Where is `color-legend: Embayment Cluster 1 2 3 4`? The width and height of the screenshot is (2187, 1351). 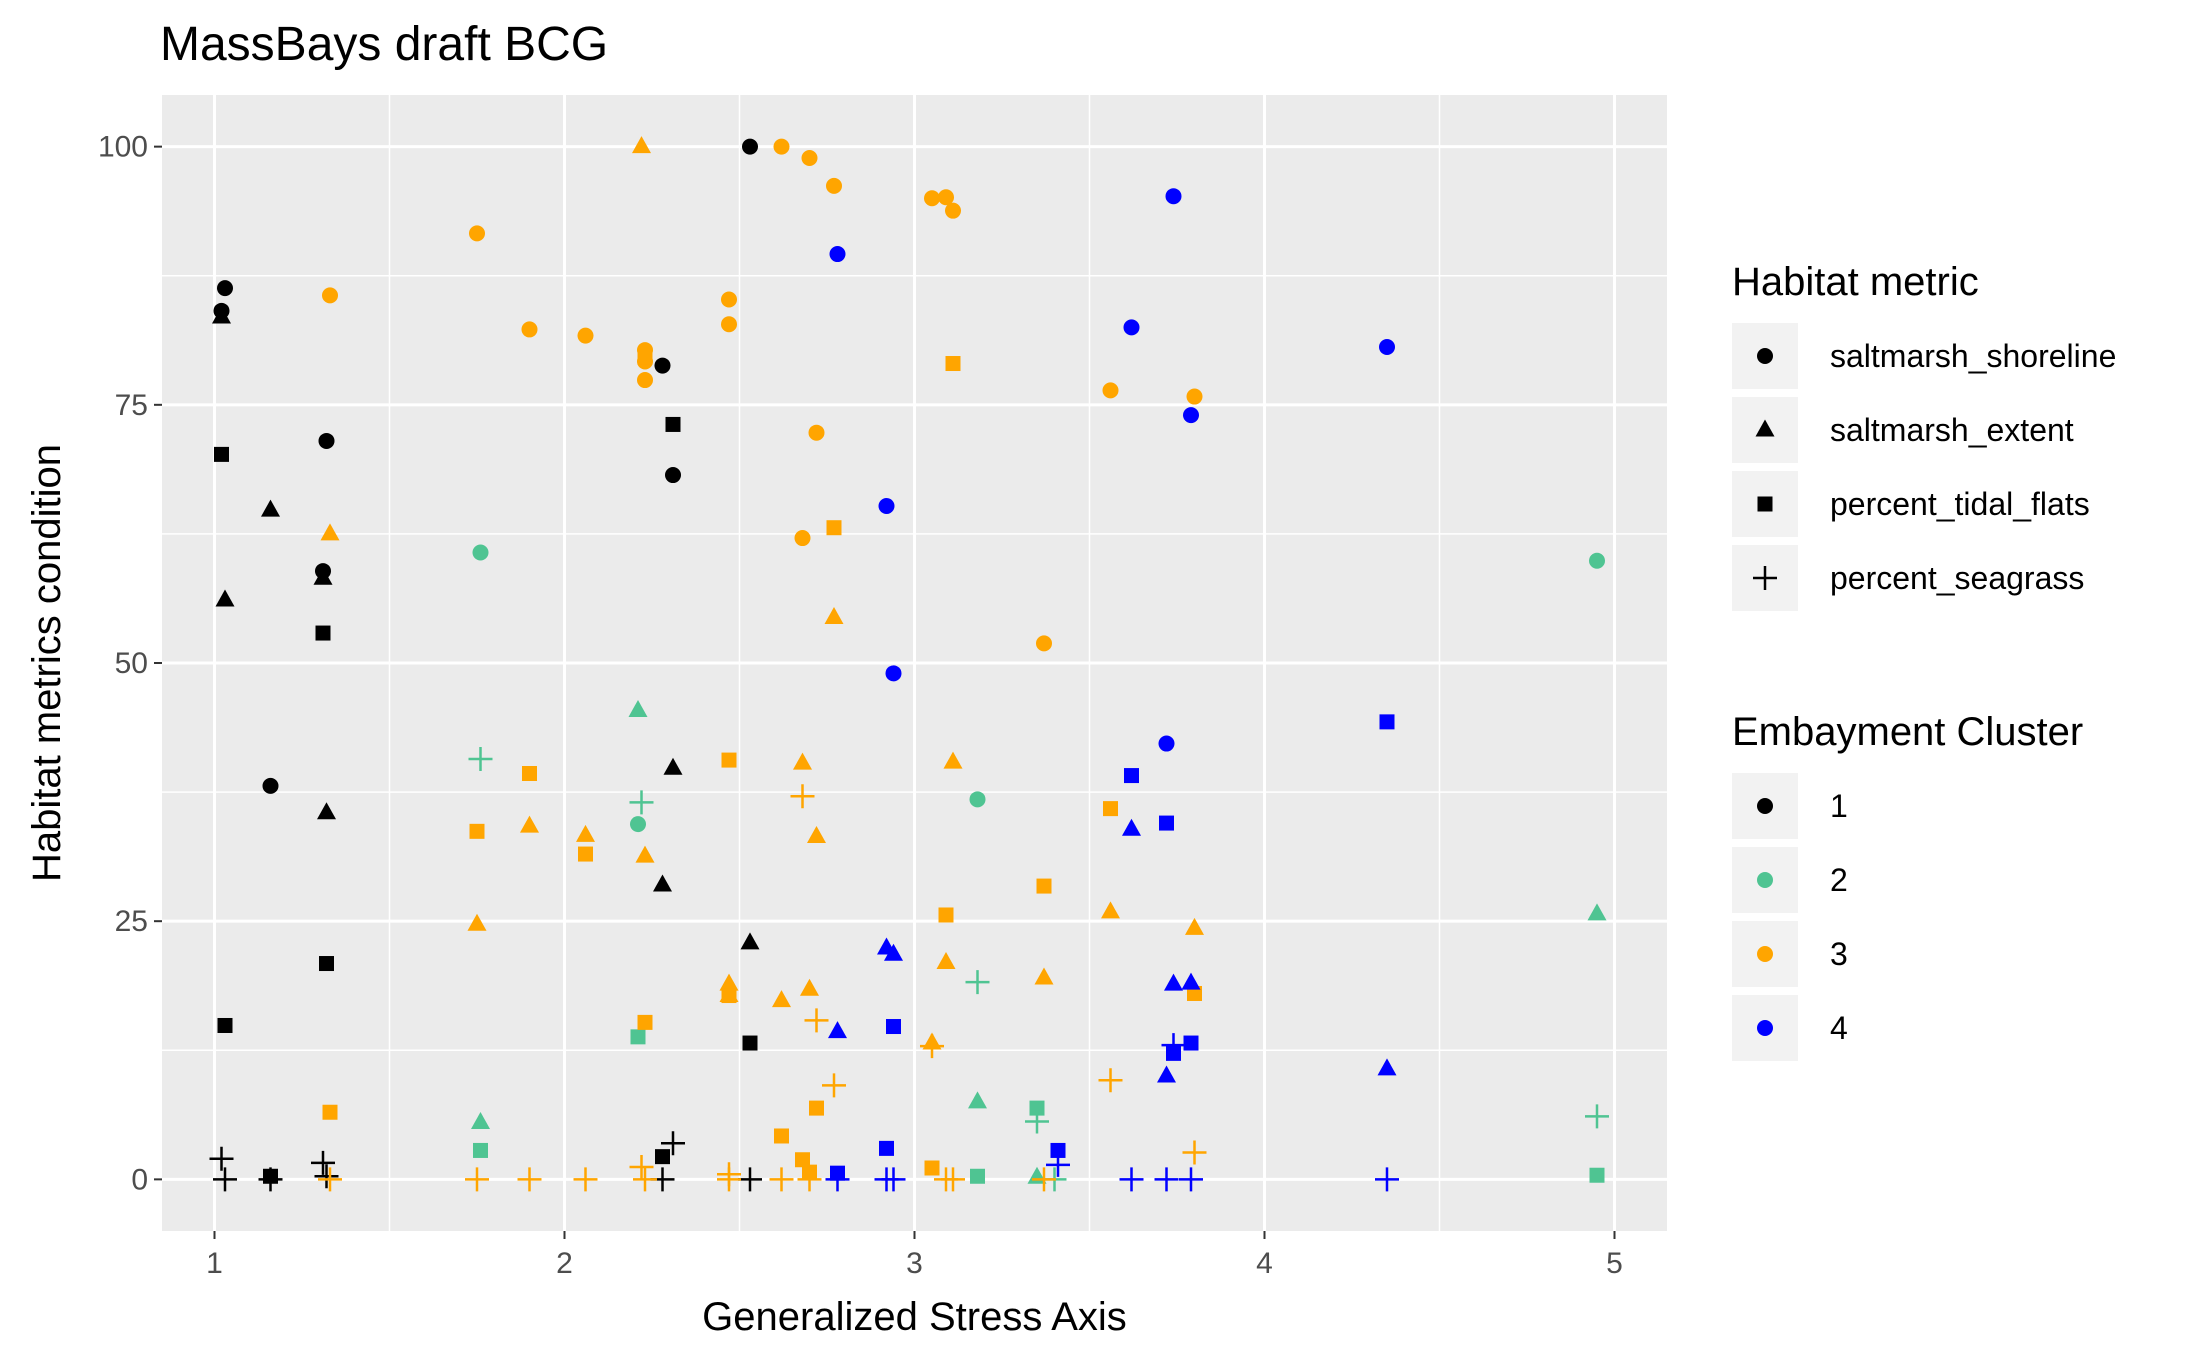 color-legend: Embayment Cluster 1 2 3 4 is located at coordinates (1907, 885).